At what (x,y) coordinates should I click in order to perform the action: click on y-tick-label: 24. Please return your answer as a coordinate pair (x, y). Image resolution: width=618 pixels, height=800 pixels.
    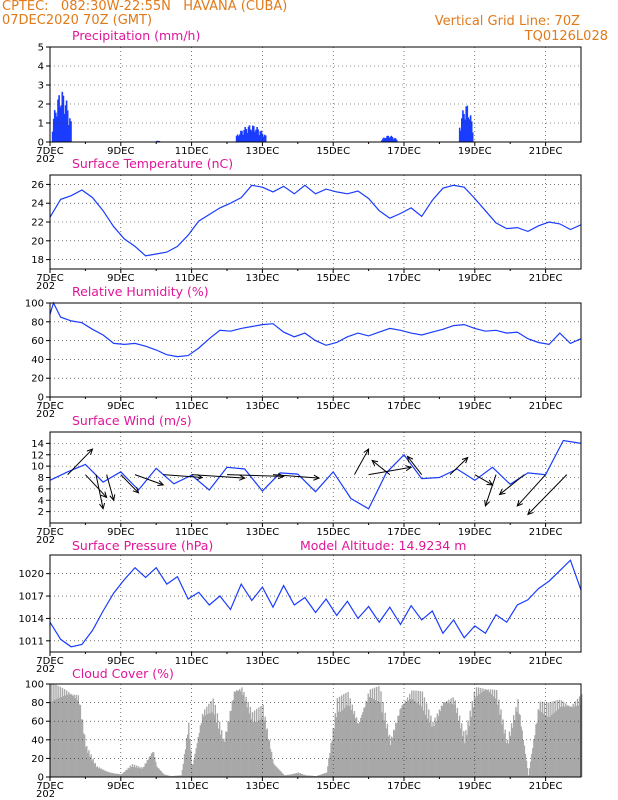
    Looking at the image, I should click on (37, 204).